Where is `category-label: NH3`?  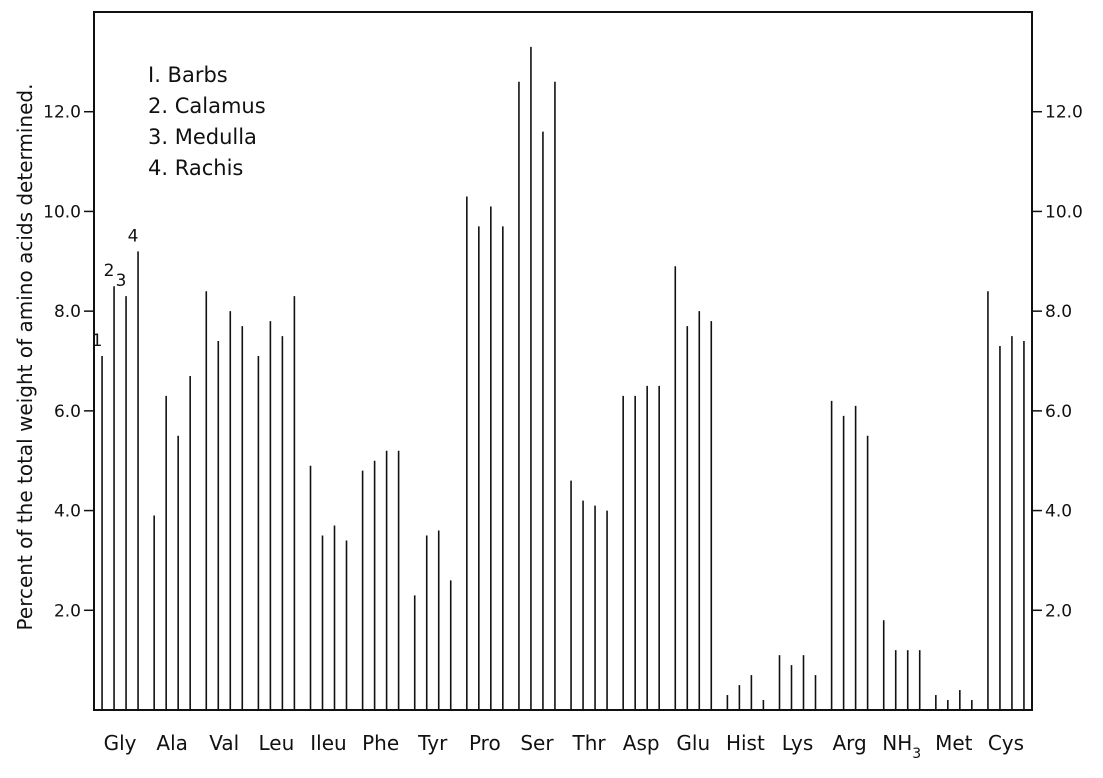 category-label: NH3 is located at coordinates (901, 746).